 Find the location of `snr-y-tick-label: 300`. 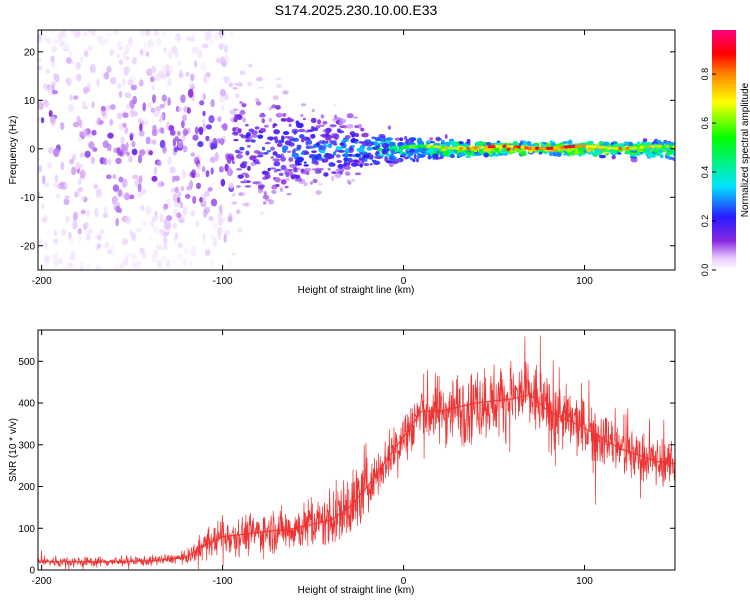

snr-y-tick-label: 300 is located at coordinates (26, 445).